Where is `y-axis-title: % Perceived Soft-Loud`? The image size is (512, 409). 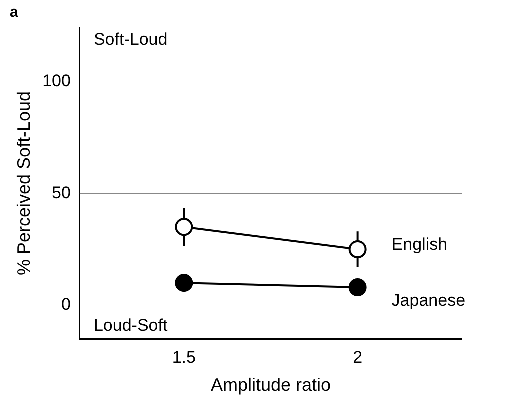 y-axis-title: % Perceived Soft-Loud is located at coordinates (24, 183).